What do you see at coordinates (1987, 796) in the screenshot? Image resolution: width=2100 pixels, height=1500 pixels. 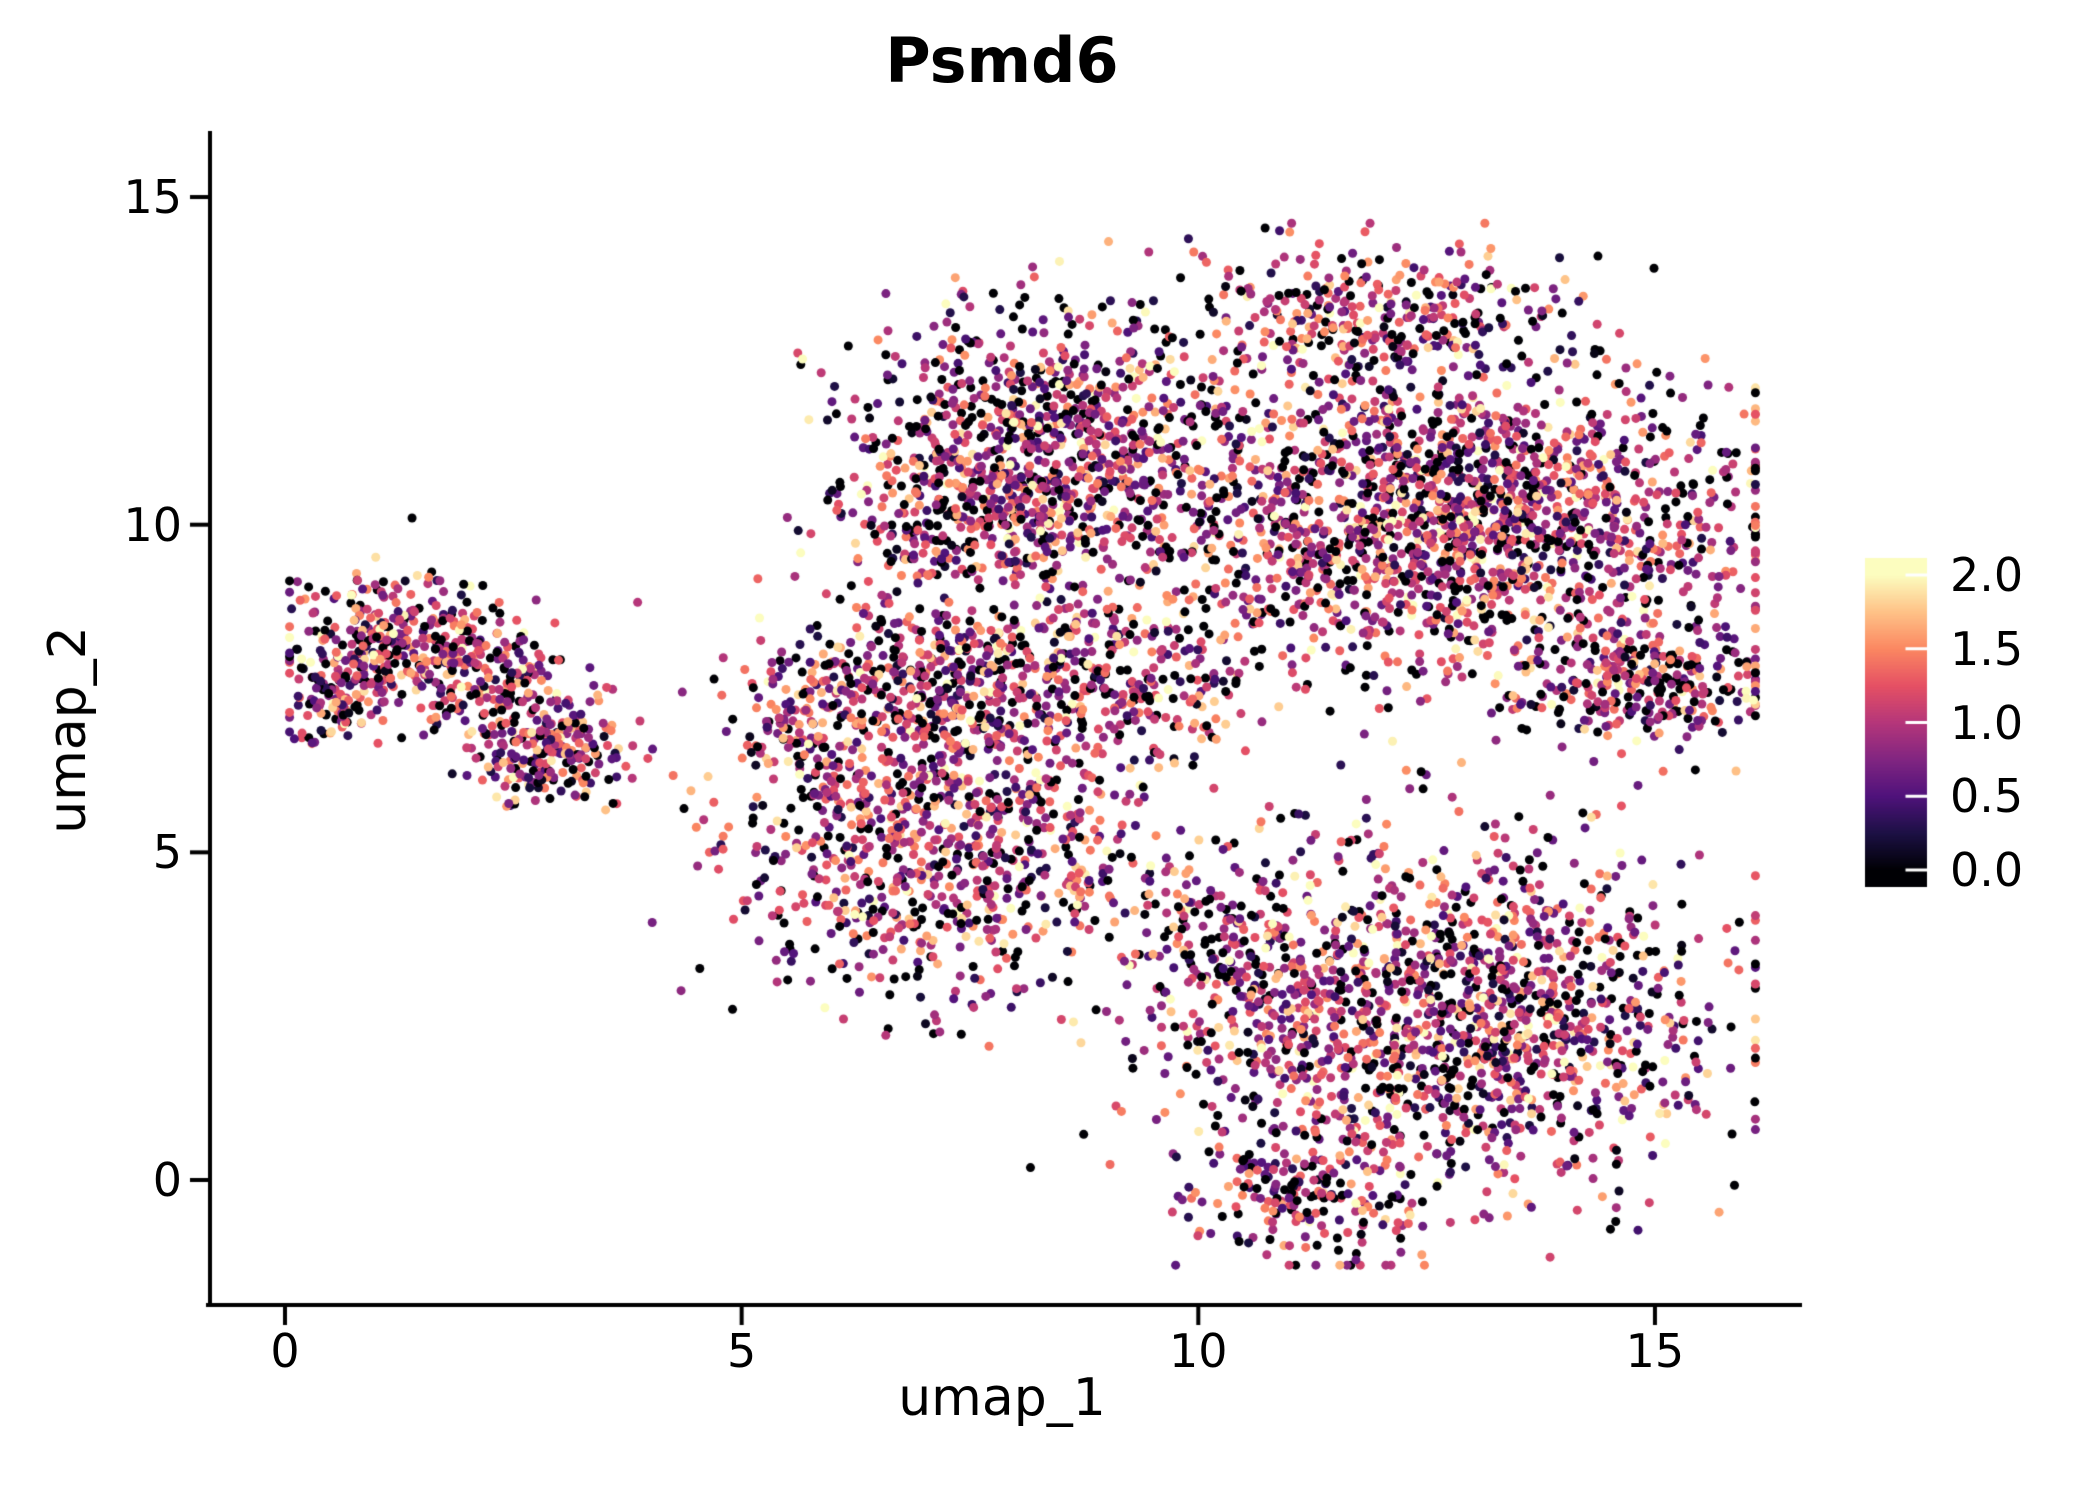 I see `colorbar-tick-label: 0.5` at bounding box center [1987, 796].